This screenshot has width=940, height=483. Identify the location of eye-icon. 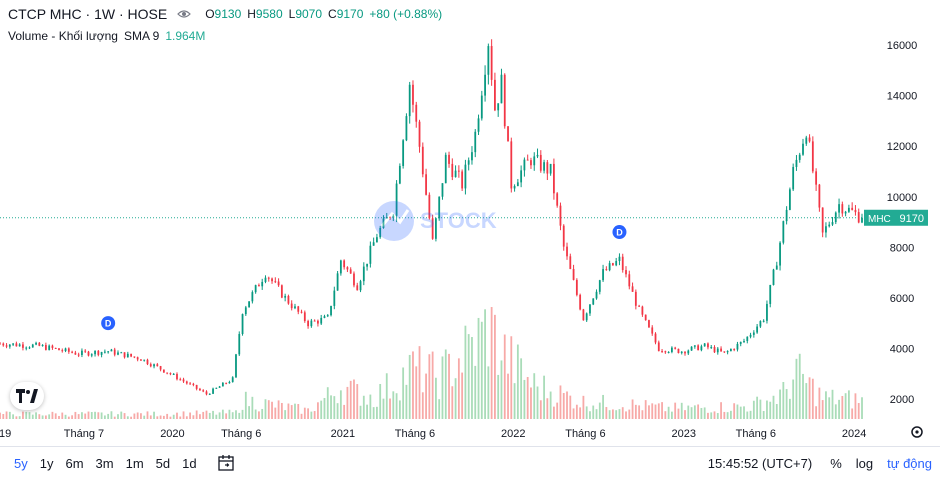
(184, 14).